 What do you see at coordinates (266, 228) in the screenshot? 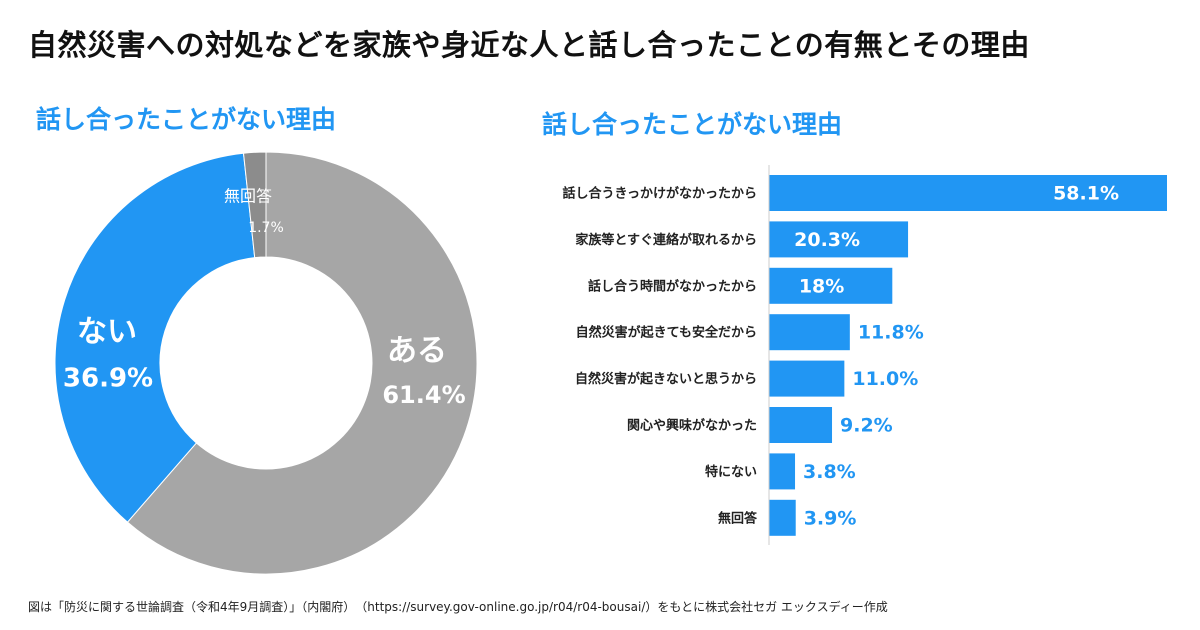
I see `donut-value-2: 1.7%` at bounding box center [266, 228].